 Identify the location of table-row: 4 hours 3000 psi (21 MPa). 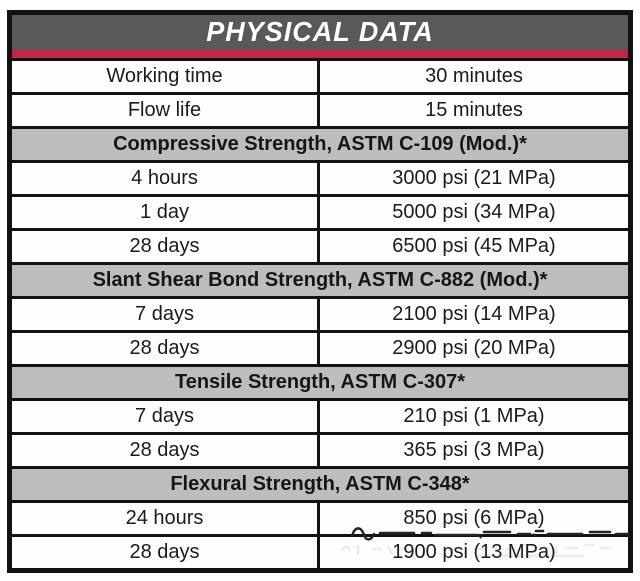
(320, 177).